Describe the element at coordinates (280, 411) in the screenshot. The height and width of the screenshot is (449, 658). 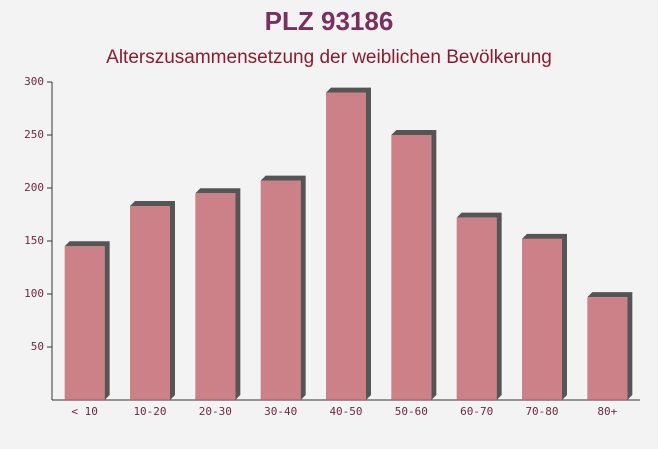
I see `x-tick-label: 30-40` at that location.